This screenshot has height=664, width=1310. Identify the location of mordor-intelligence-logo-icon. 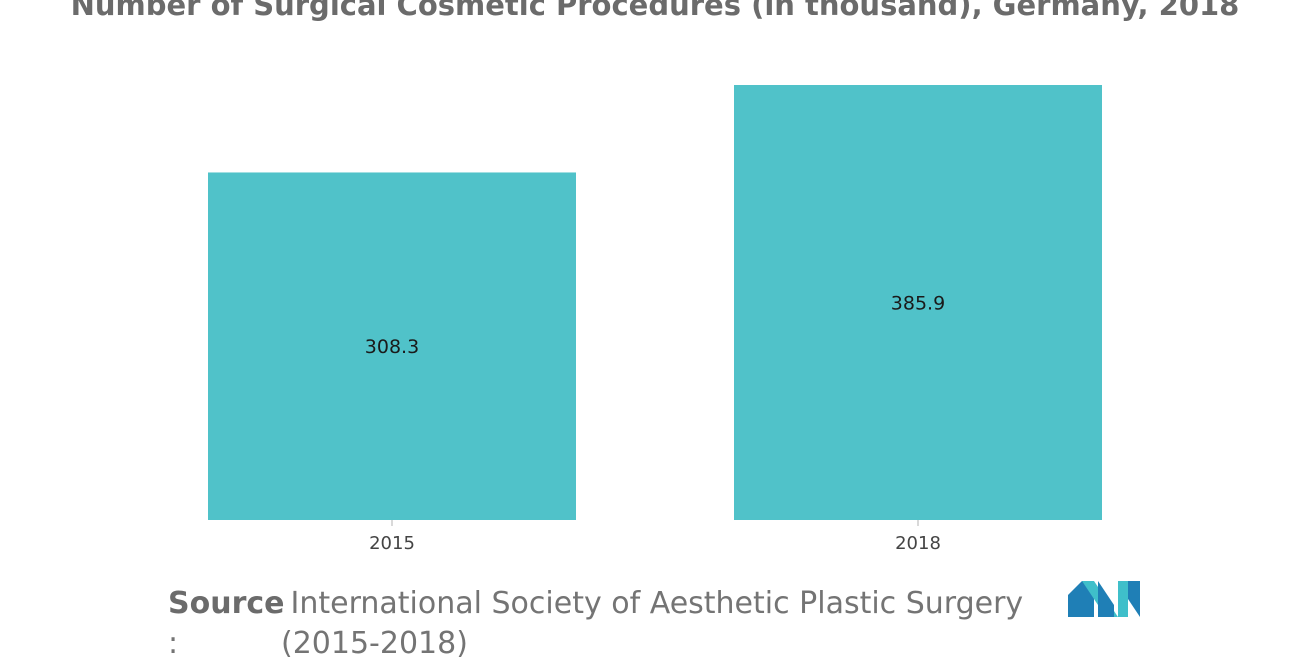
(1104, 599).